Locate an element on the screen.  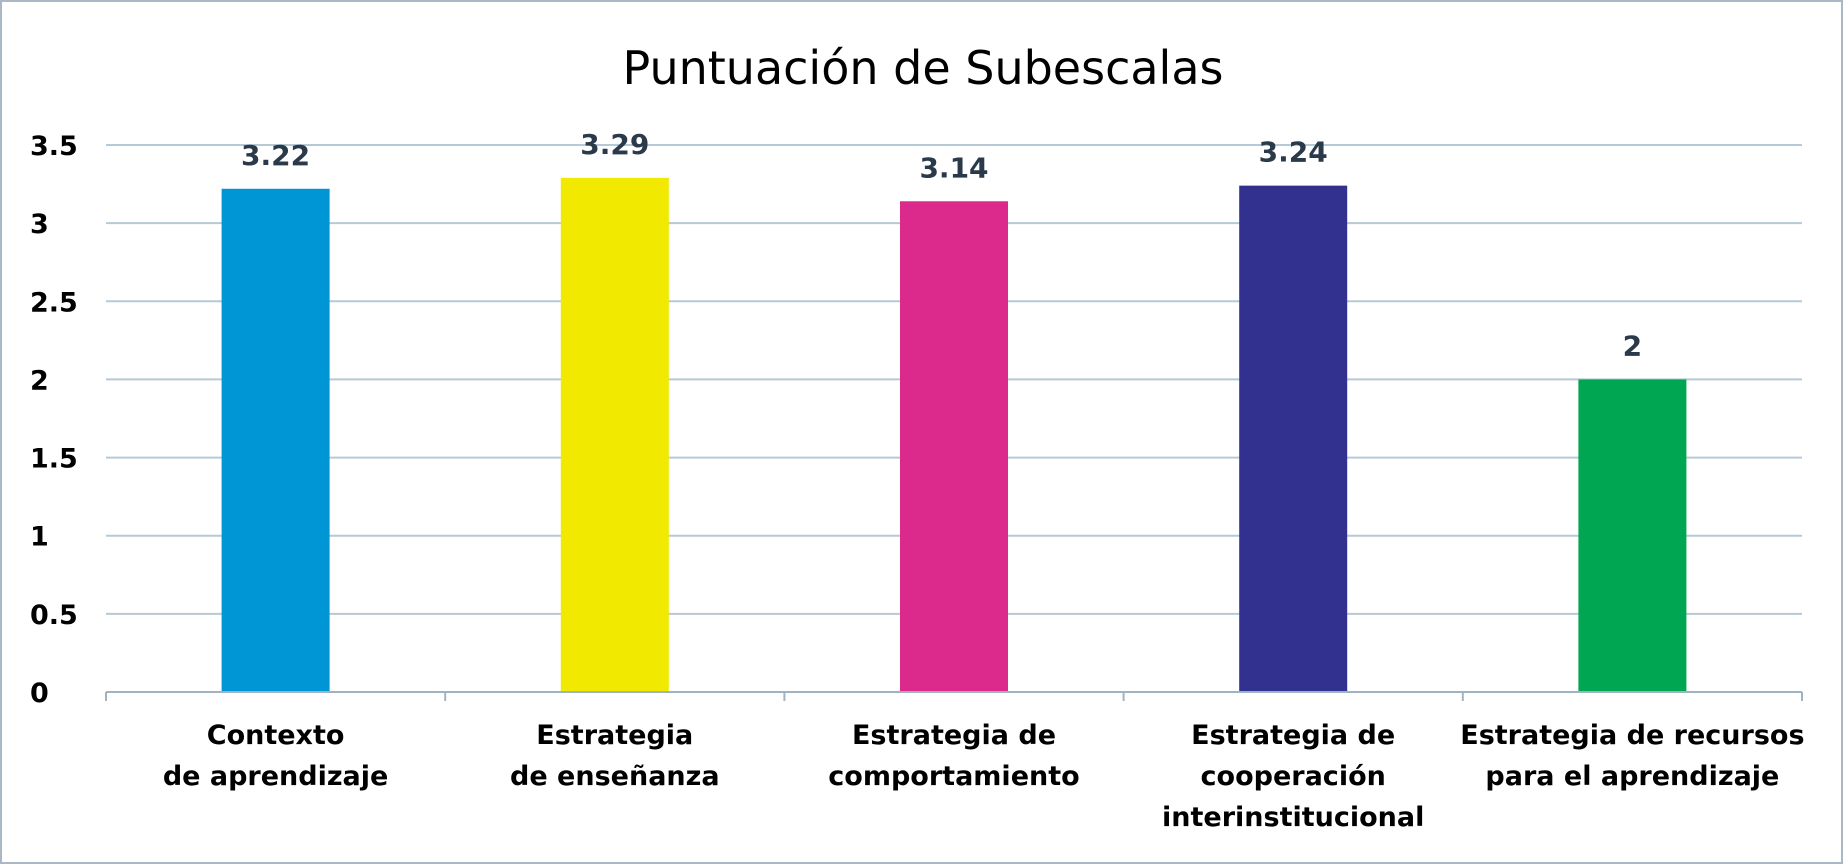
y-tick-label: 1 is located at coordinates (39, 537).